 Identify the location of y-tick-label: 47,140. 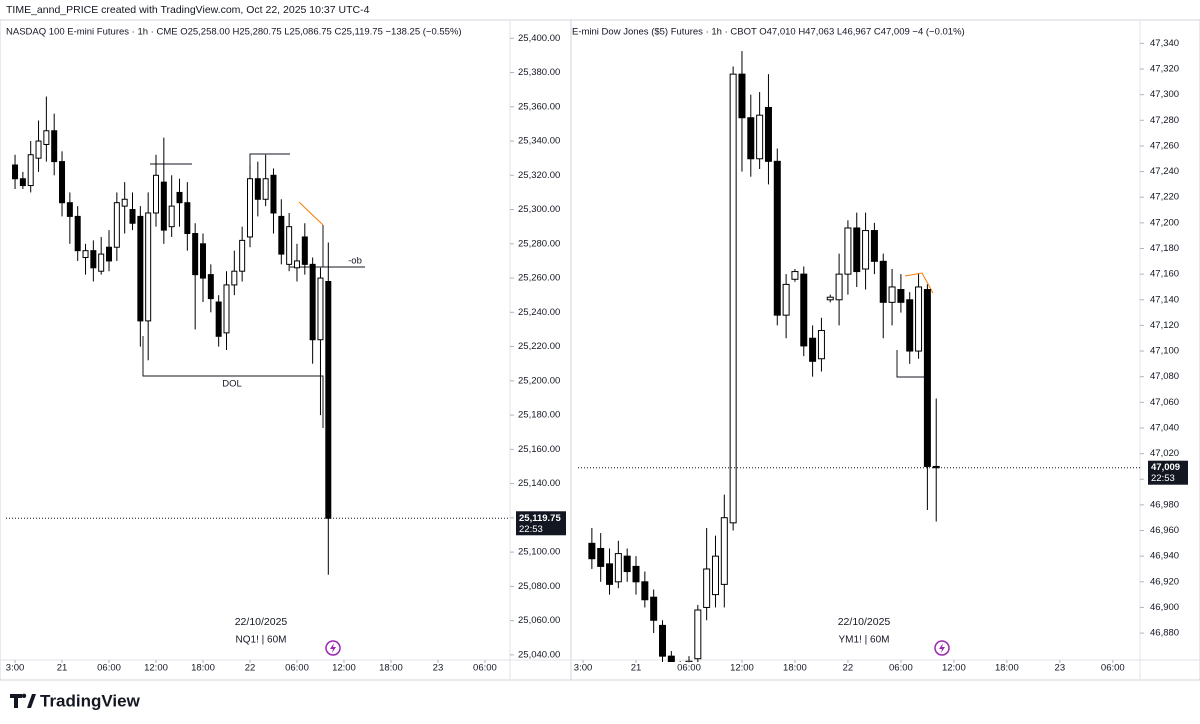
(1164, 299).